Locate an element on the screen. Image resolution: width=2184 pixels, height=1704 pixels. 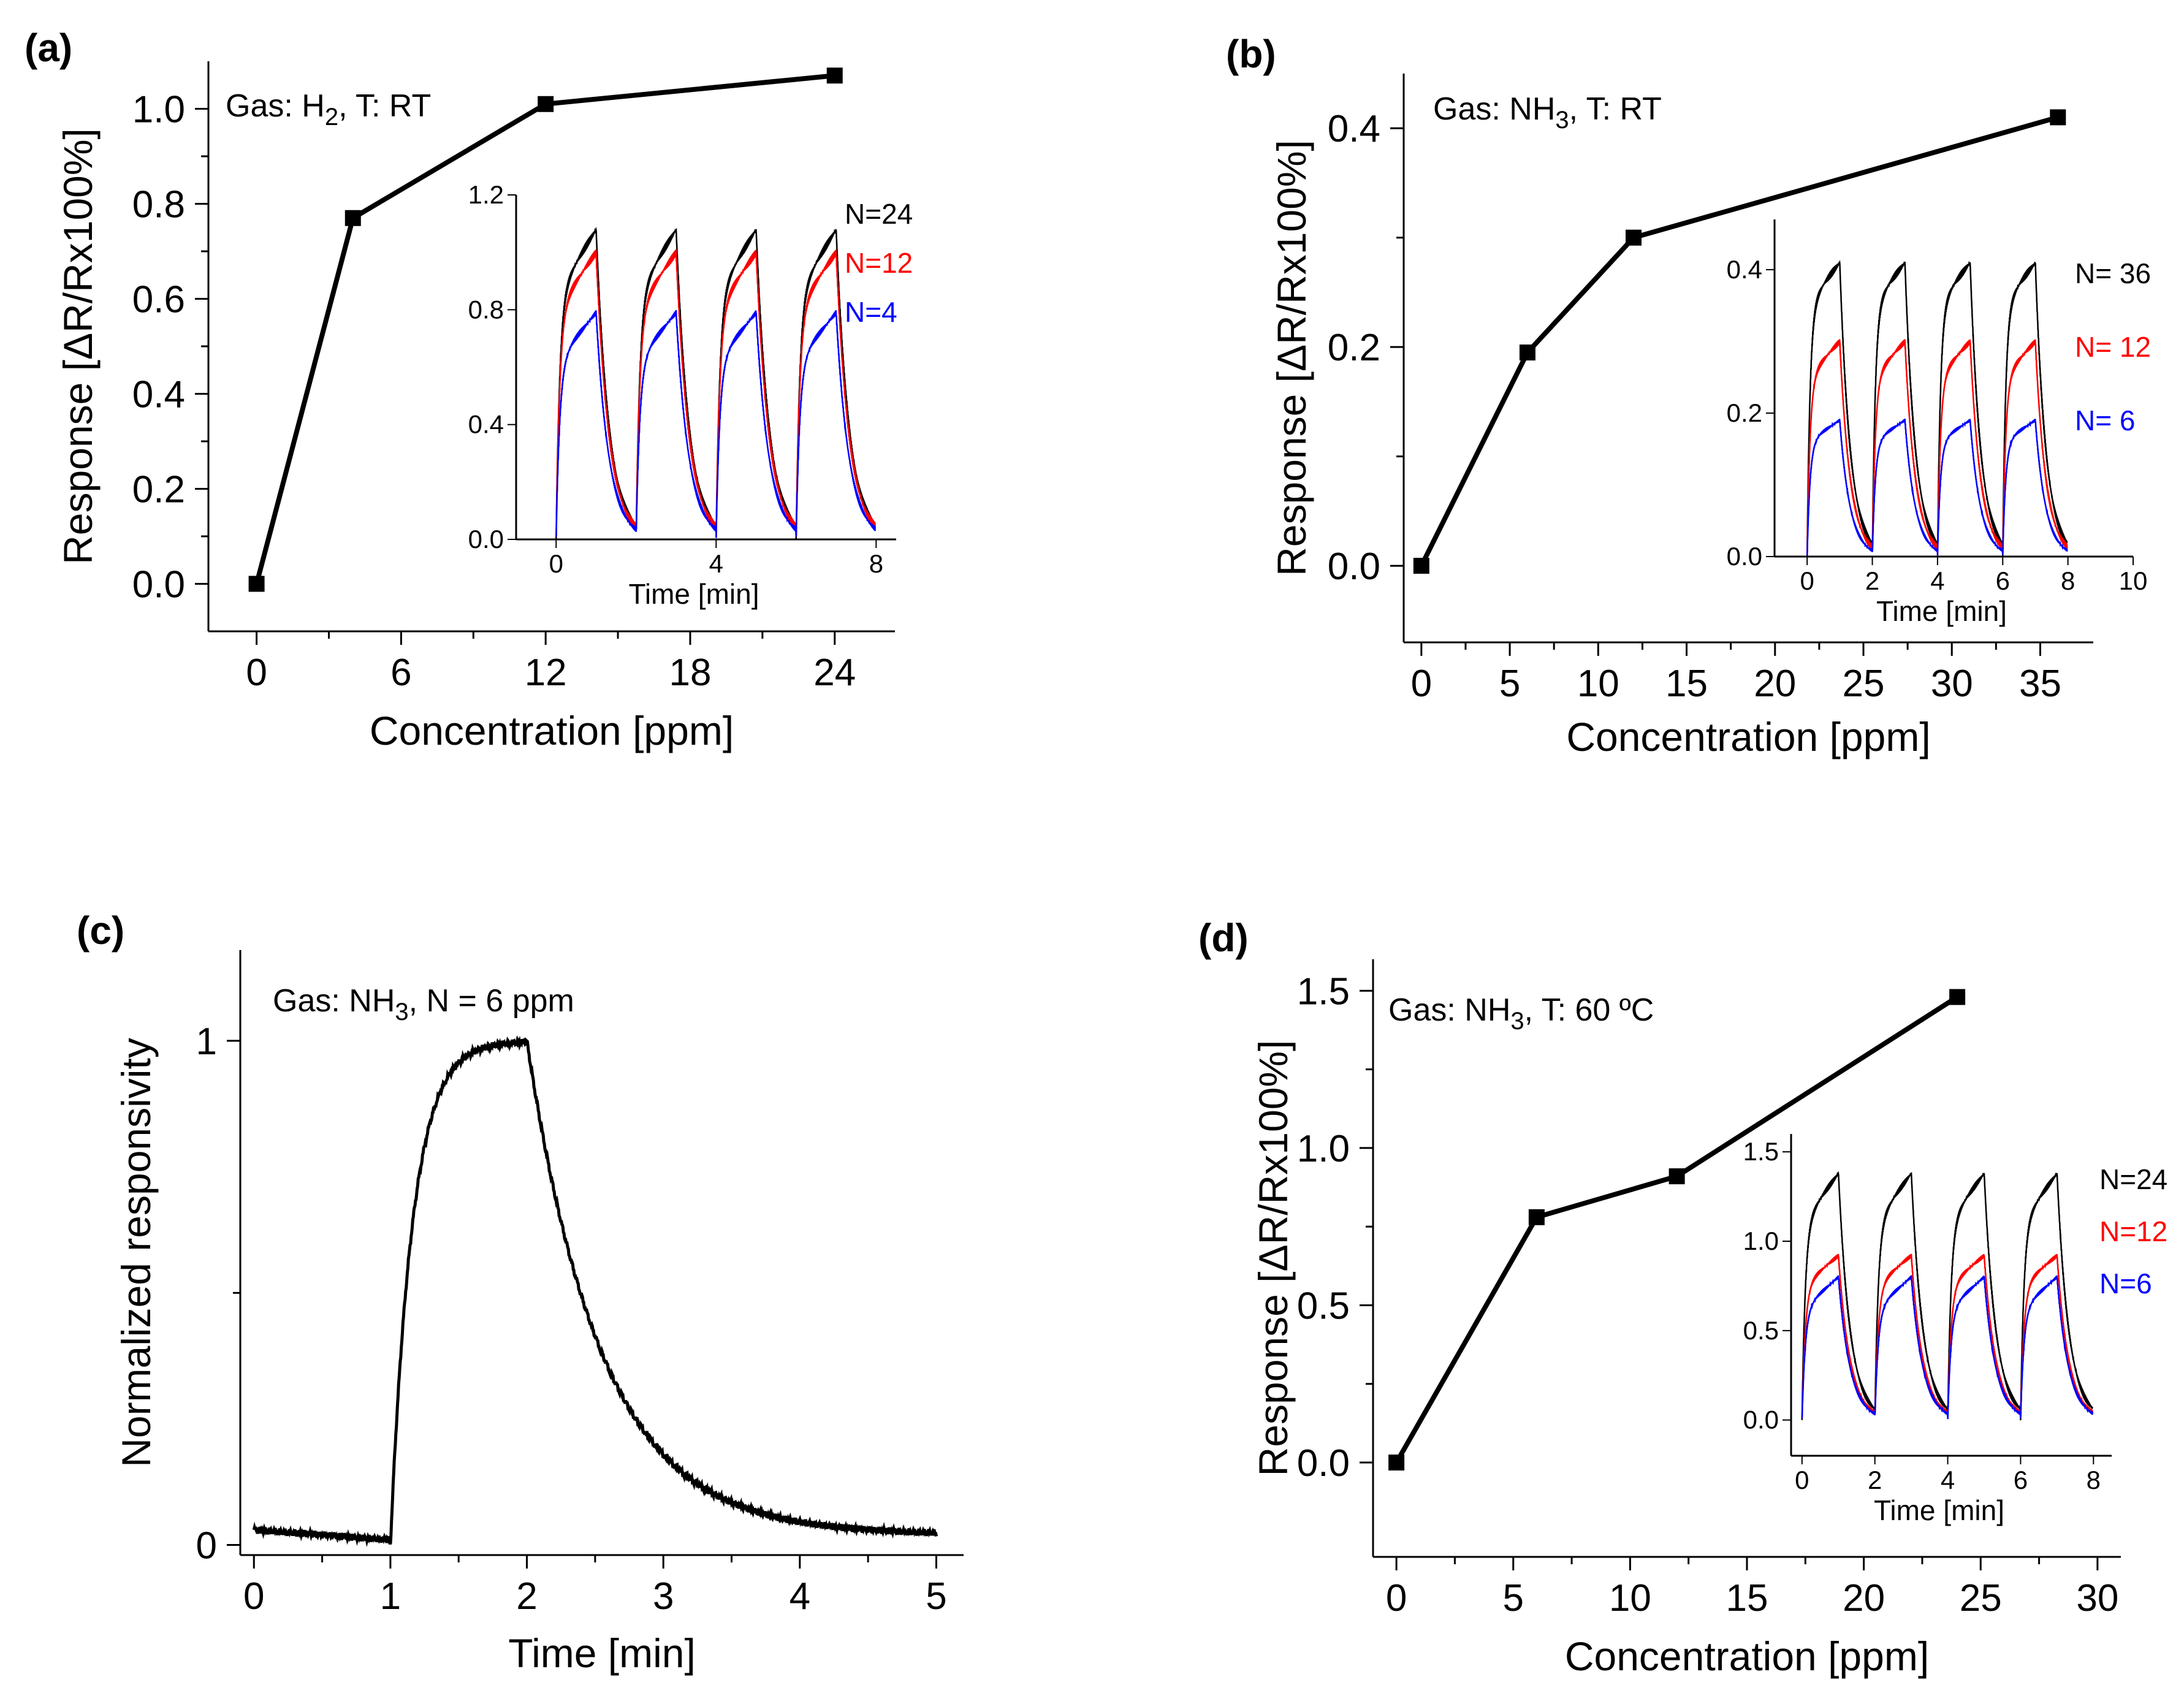
y-axis-label: Normalized responsivity is located at coordinates (136, 1252).